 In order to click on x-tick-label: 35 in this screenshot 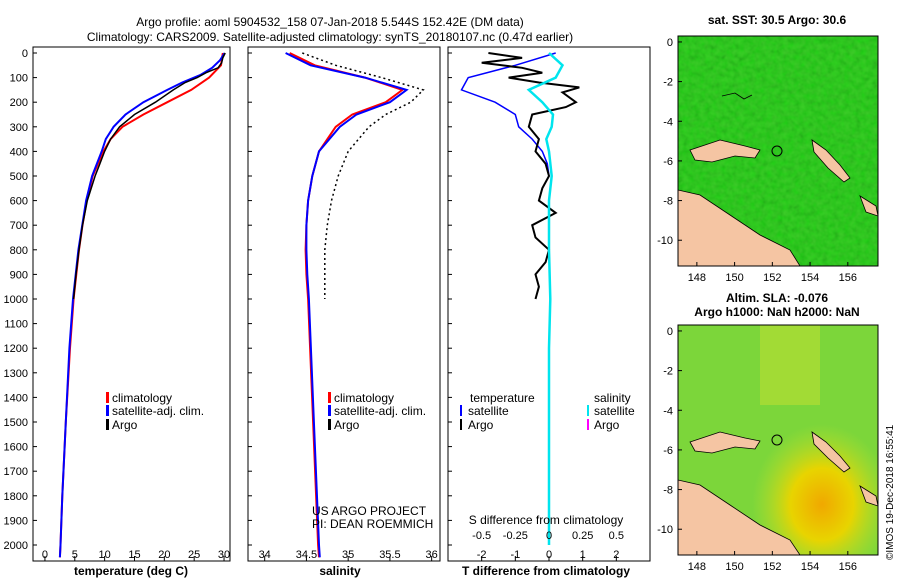, I will do `click(348, 555)`.